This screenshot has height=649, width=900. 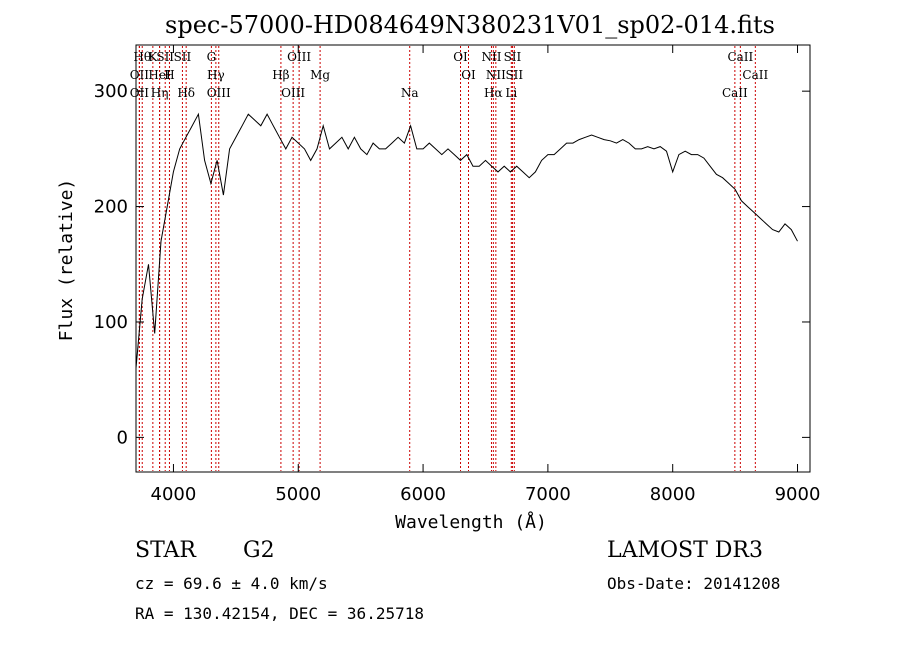 What do you see at coordinates (111, 322) in the screenshot?
I see `y-tick-label: 100` at bounding box center [111, 322].